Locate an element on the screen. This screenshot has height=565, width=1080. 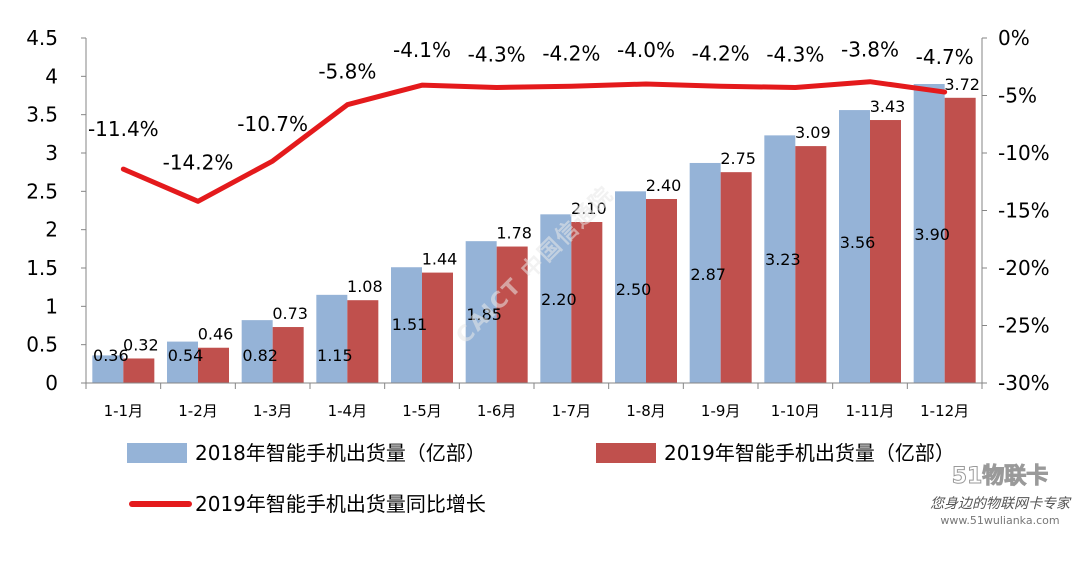
x-tick-label: 1-6月 is located at coordinates (497, 411).